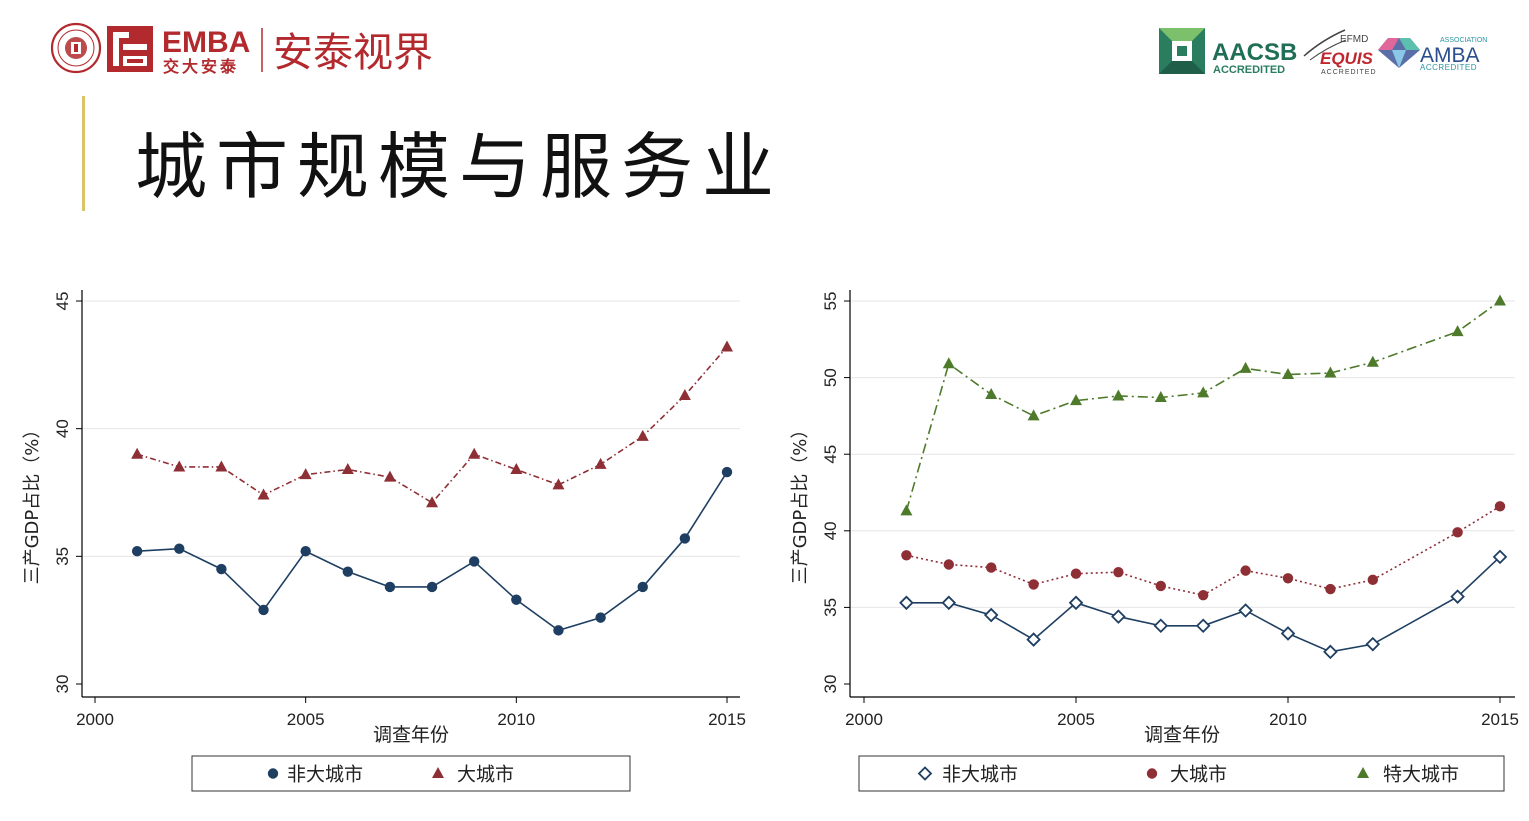 The height and width of the screenshot is (821, 1529). I want to click on x-axis-label: 调查年份, so click(1182, 735).